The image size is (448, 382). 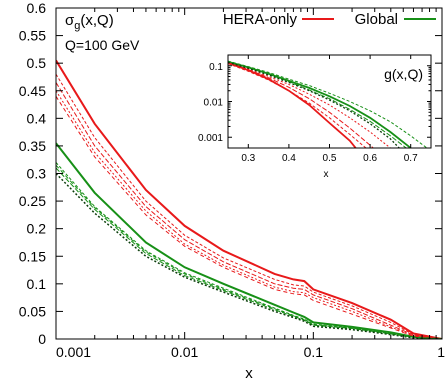 I want to click on inset-x-tick-label-5: 0.7, so click(x=411, y=158).